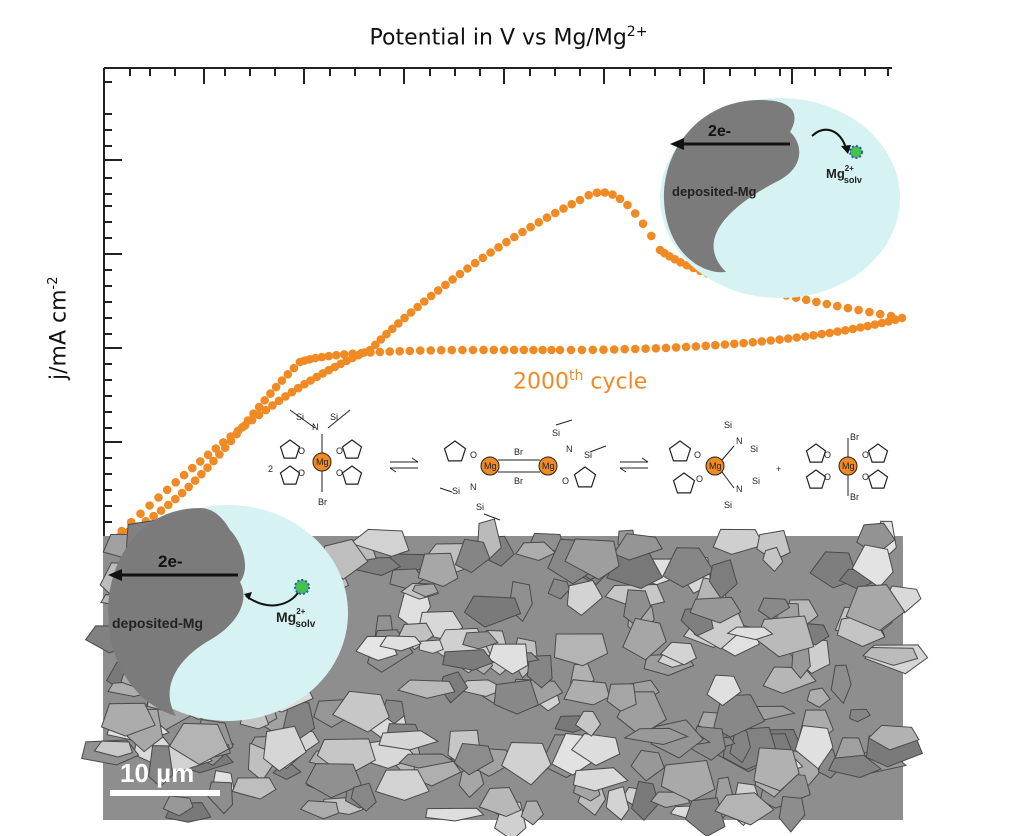  Describe the element at coordinates (508, 37) in the screenshot. I see `x-axis-title: Potential in V vs Mg/Mg2+` at that location.